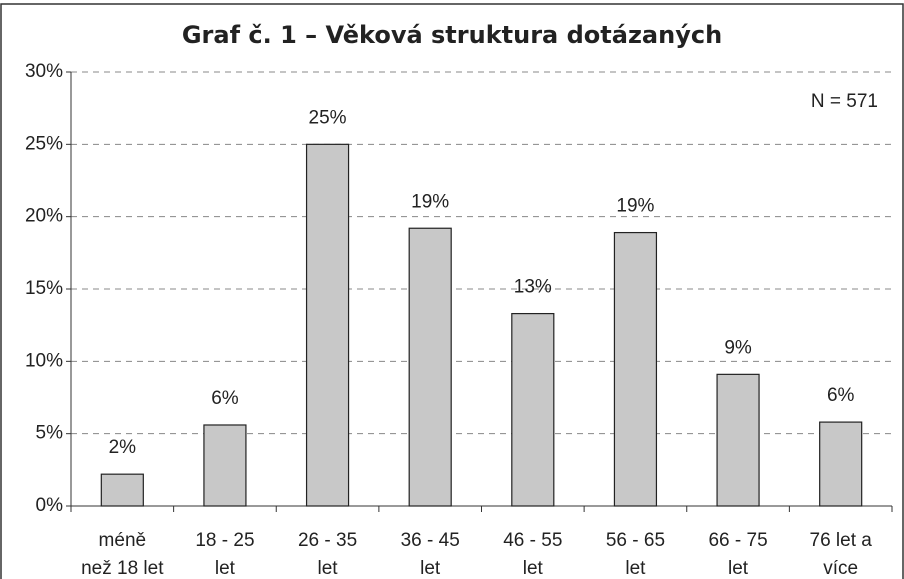 The width and height of the screenshot is (904, 579). I want to click on annotation: N = 571, so click(844, 101).